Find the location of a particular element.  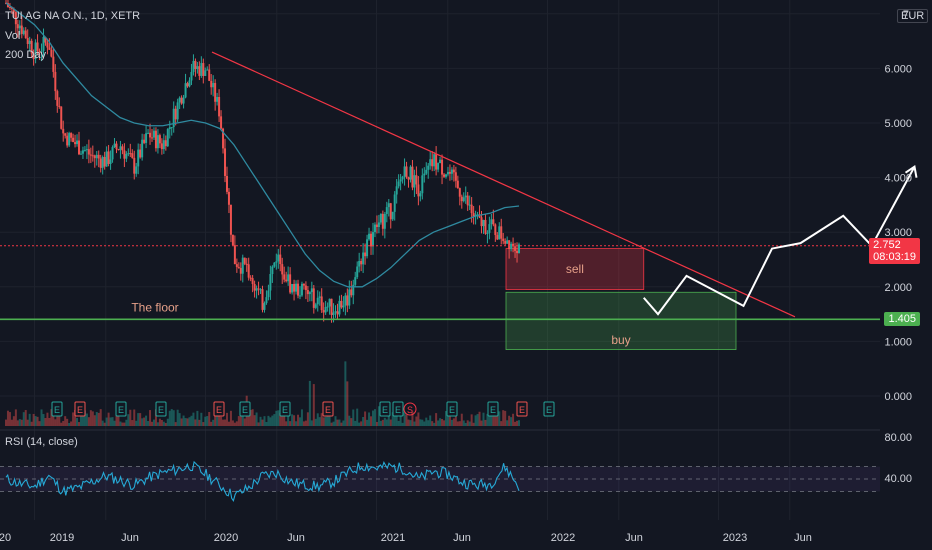

currency-badge: EUR is located at coordinates (913, 16).